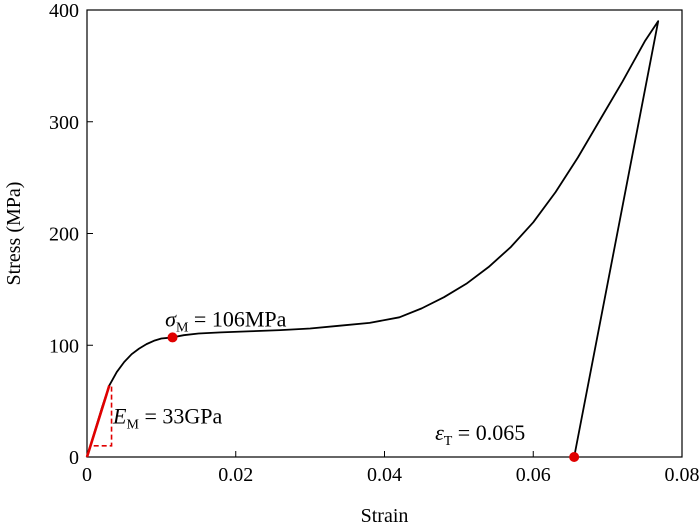 The height and width of the screenshot is (528, 700). What do you see at coordinates (171, 318) in the screenshot?
I see `annotation-symbol: σ` at bounding box center [171, 318].